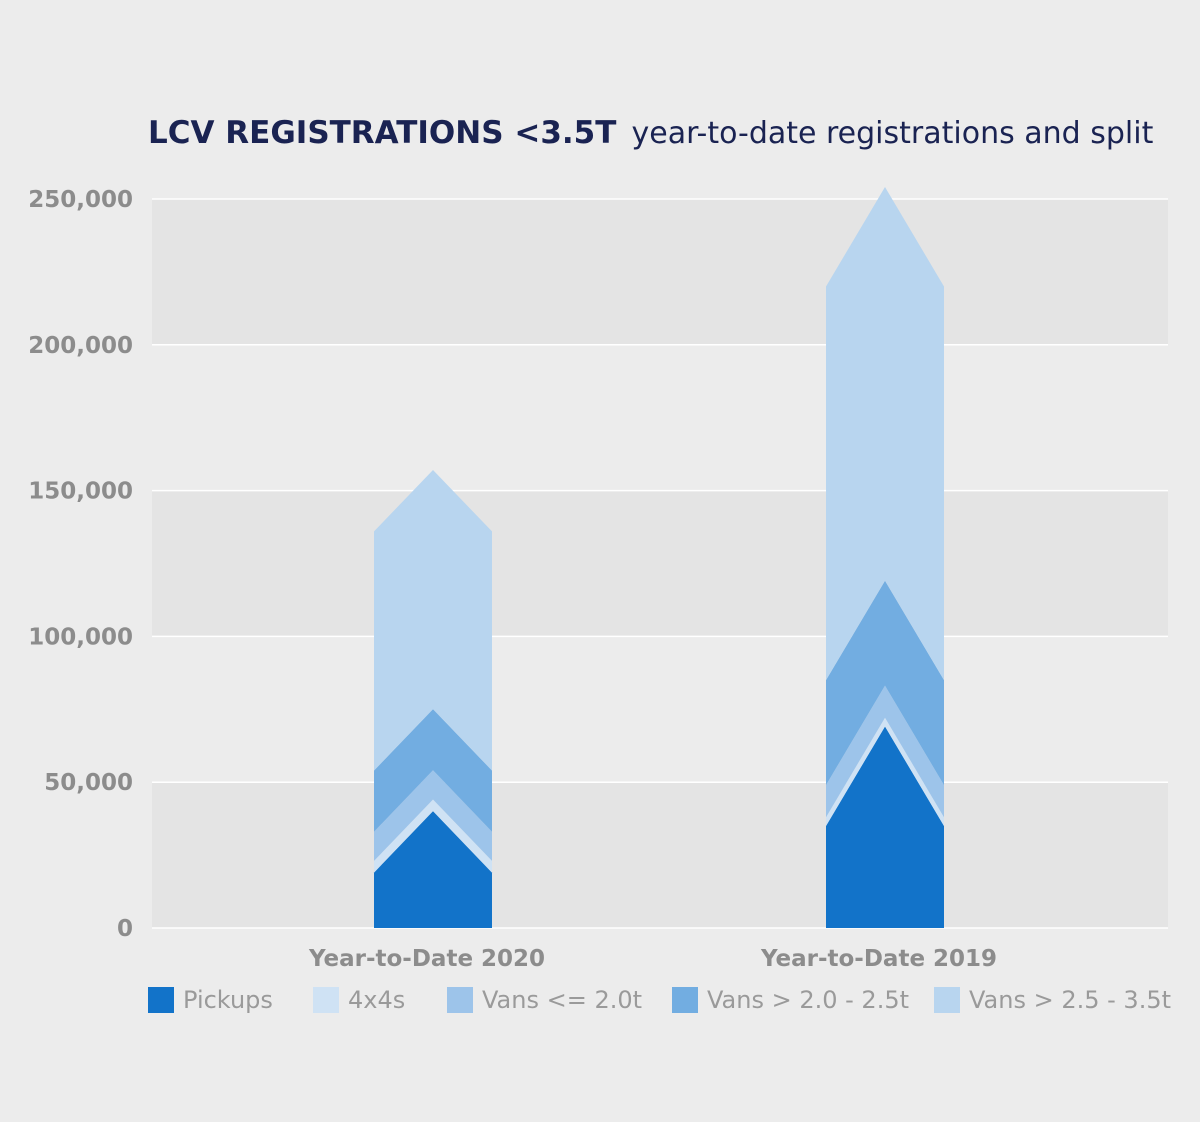 The width and height of the screenshot is (1200, 1122). What do you see at coordinates (80, 564) in the screenshot?
I see `y-axis-ticks: 0 50,000 100,000 150,000 200,000 250,000` at bounding box center [80, 564].